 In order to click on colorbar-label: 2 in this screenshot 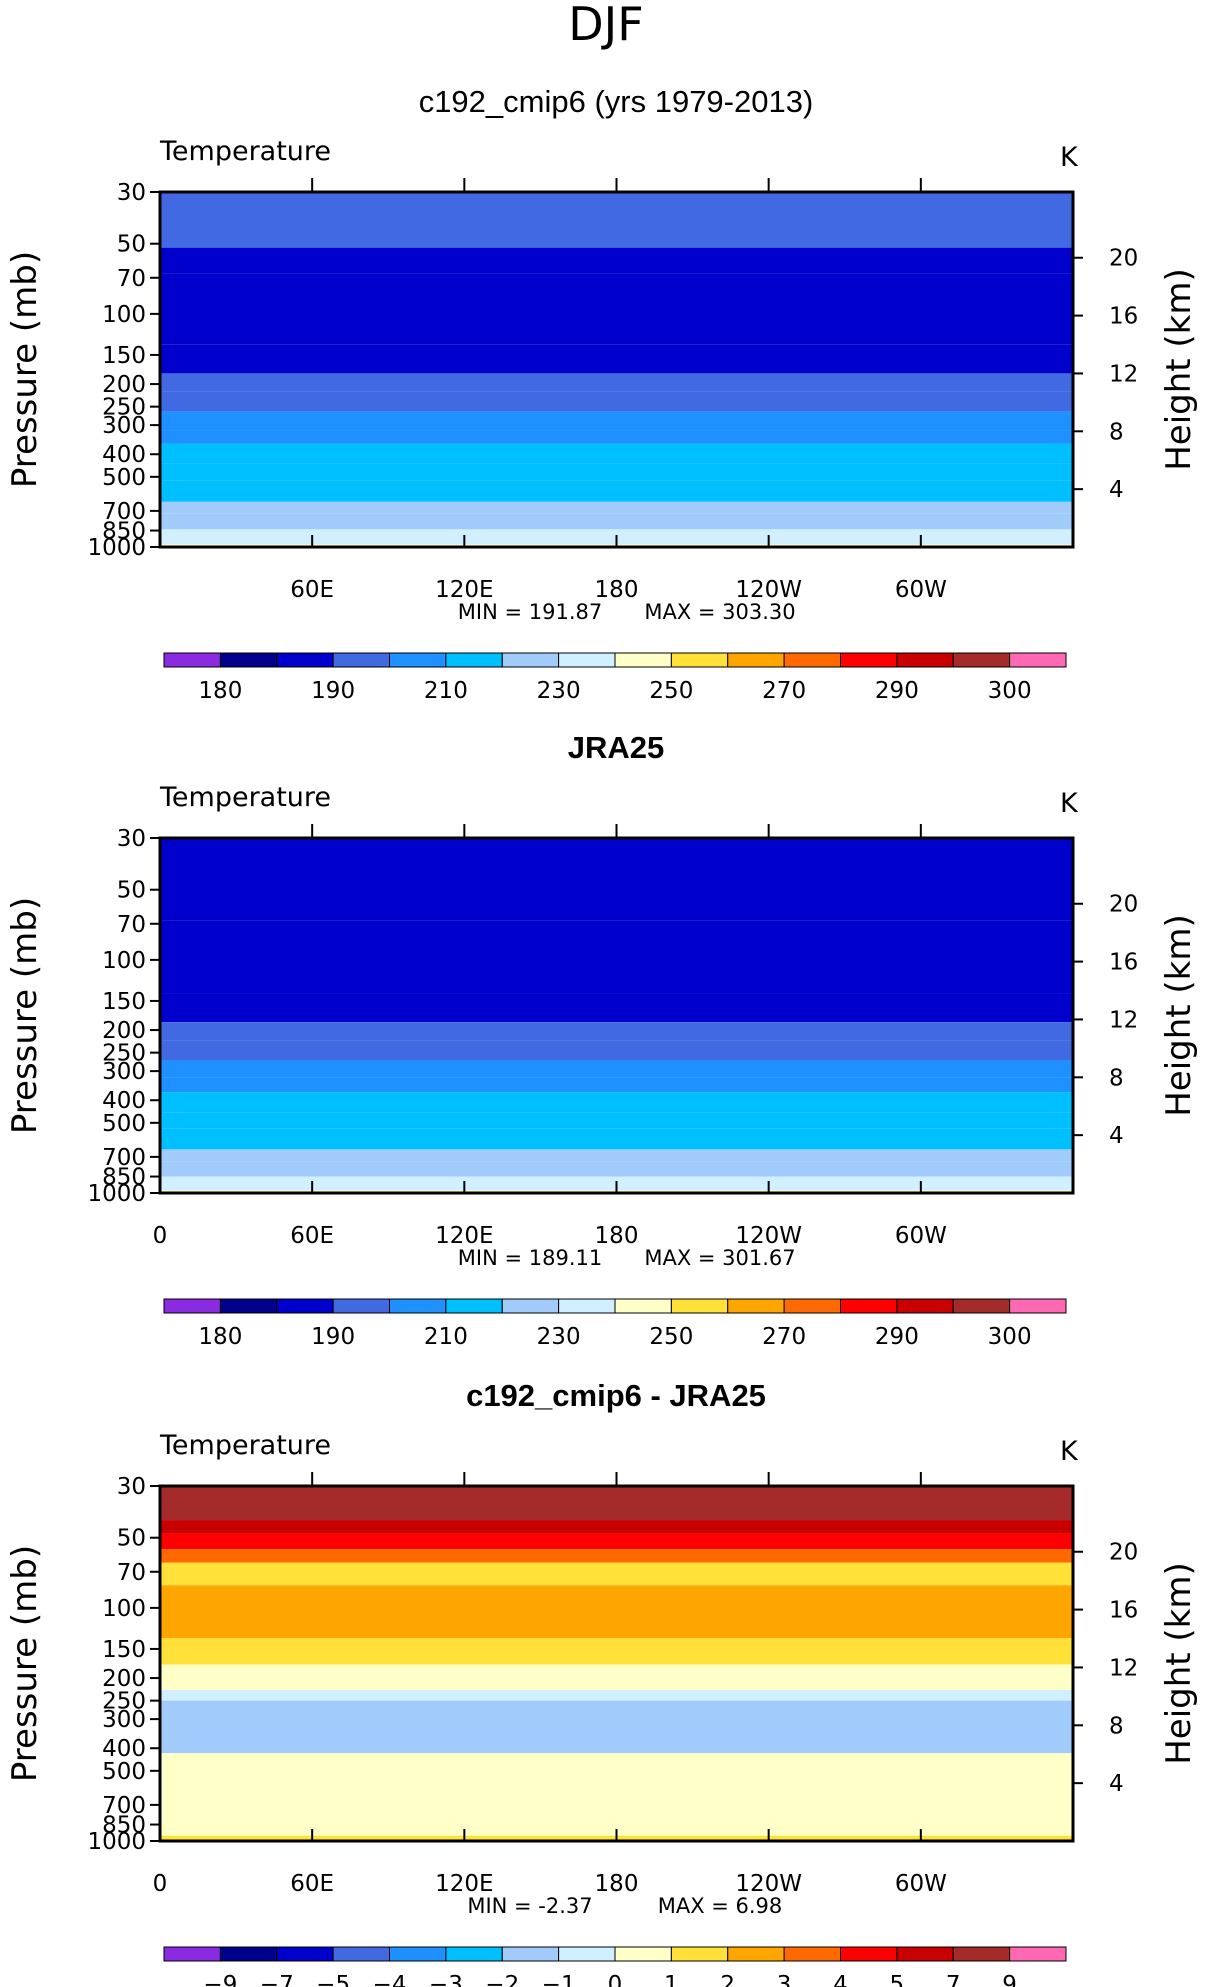, I will do `click(727, 1979)`.